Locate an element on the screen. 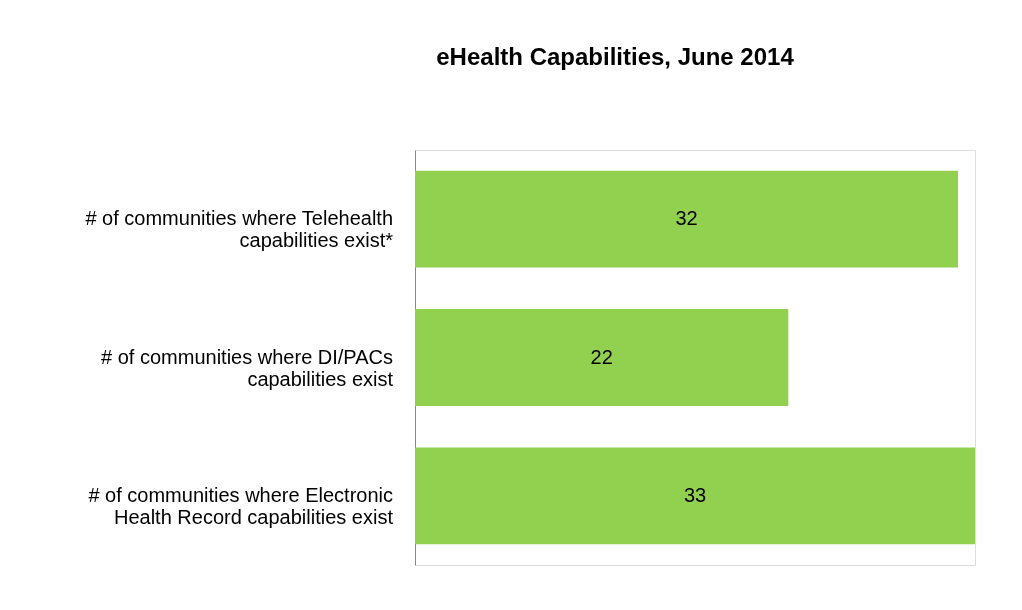 The width and height of the screenshot is (1022, 610). y-tick-label: # of communities where Electronic Health Record capabilities exist is located at coordinates (241, 505).